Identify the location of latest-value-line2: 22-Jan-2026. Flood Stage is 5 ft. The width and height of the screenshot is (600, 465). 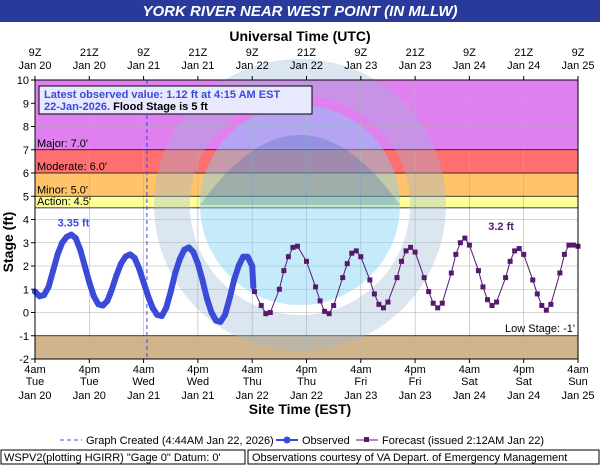
(126, 107).